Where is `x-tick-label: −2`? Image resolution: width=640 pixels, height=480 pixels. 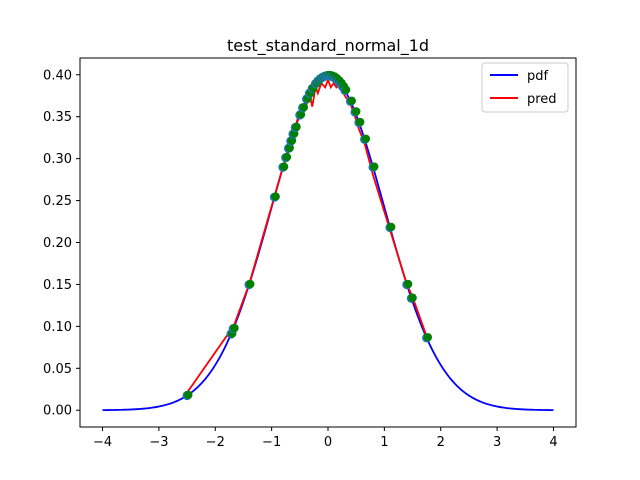 x-tick-label: −2 is located at coordinates (215, 442).